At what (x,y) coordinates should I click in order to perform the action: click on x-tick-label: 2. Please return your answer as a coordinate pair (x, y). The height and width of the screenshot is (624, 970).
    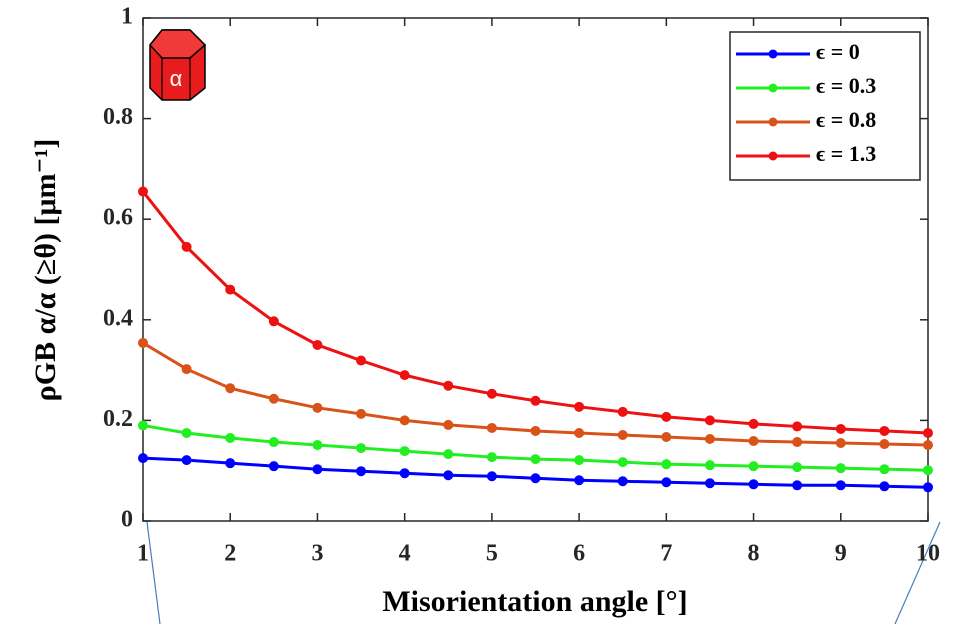
    Looking at the image, I should click on (230, 554).